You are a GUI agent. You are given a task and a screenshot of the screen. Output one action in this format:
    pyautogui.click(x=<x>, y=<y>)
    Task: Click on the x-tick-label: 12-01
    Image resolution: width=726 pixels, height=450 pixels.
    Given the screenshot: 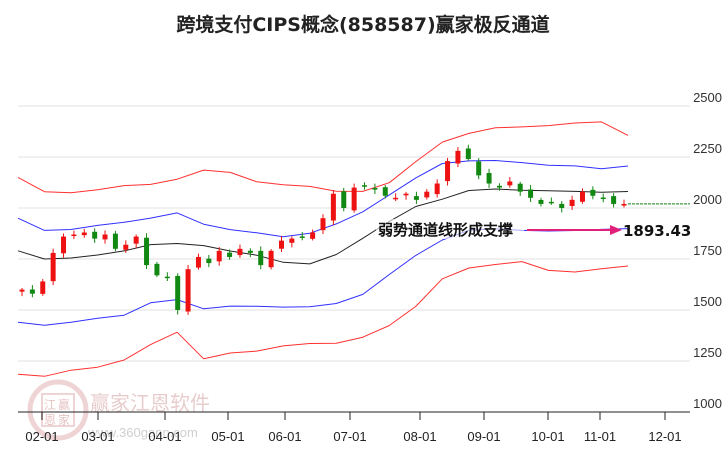 What is the action you would take?
    pyautogui.click(x=664, y=436)
    